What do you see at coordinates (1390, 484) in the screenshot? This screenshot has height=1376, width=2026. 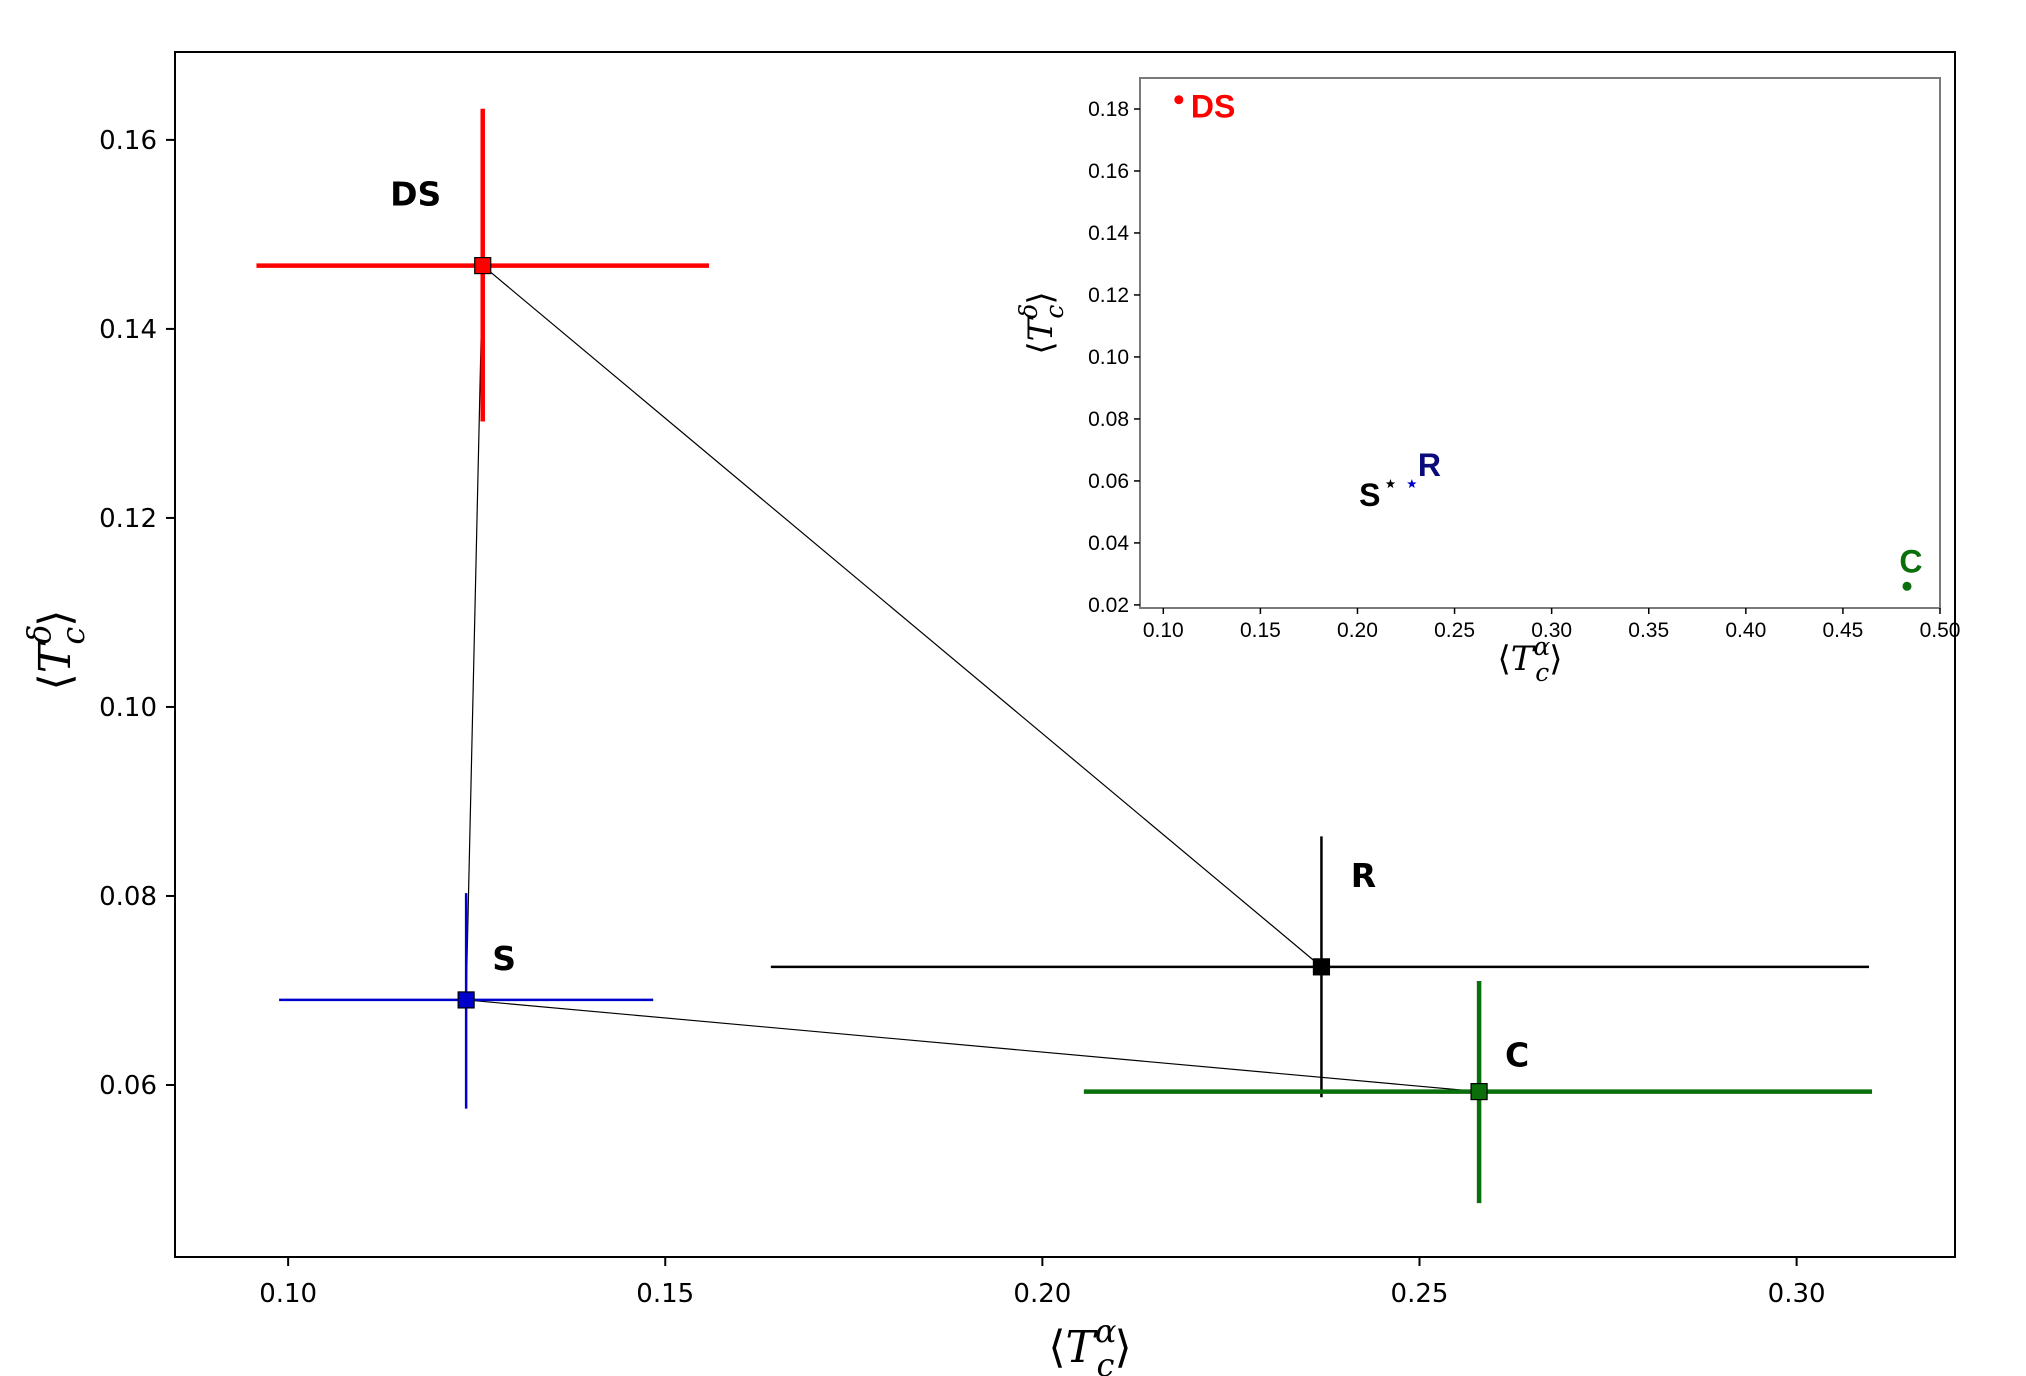 I see `inset-marker-s` at bounding box center [1390, 484].